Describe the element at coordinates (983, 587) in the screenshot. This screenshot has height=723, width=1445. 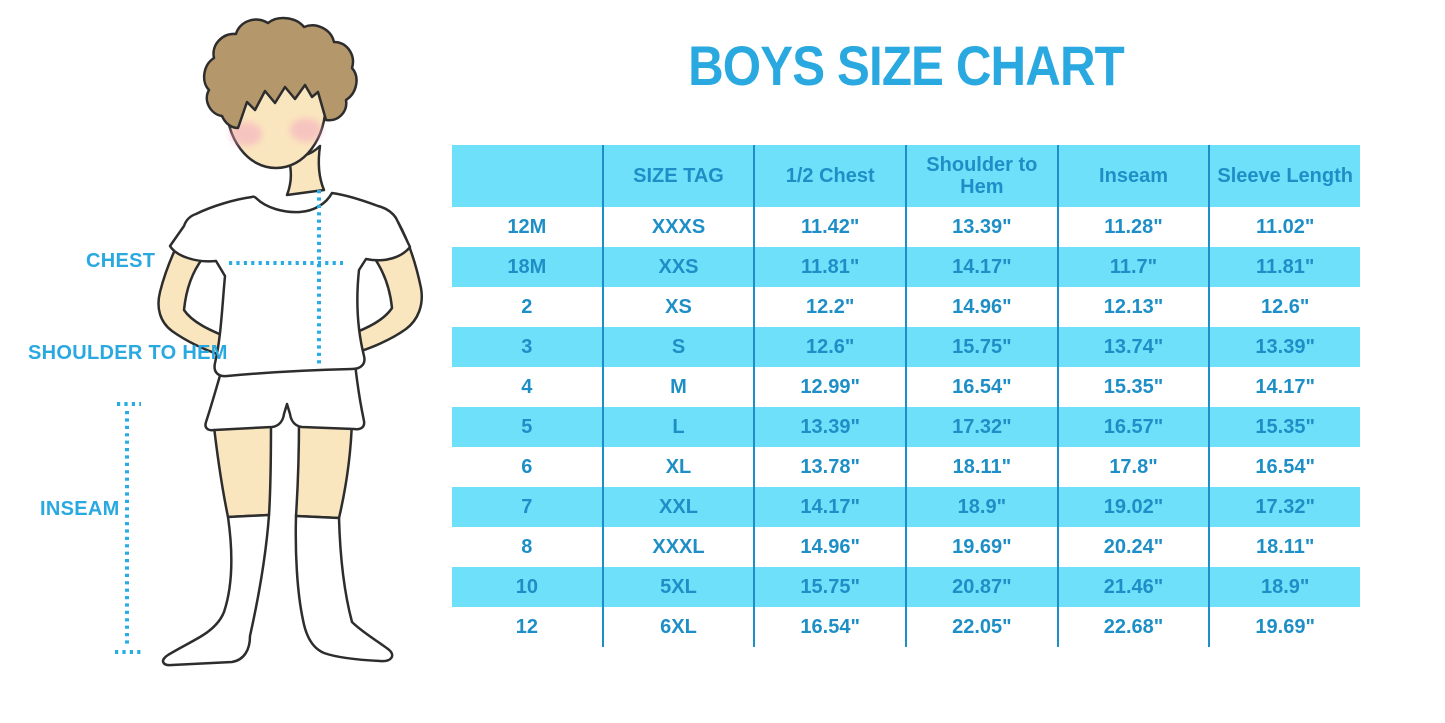
I see `table-cell: 20.87"` at that location.